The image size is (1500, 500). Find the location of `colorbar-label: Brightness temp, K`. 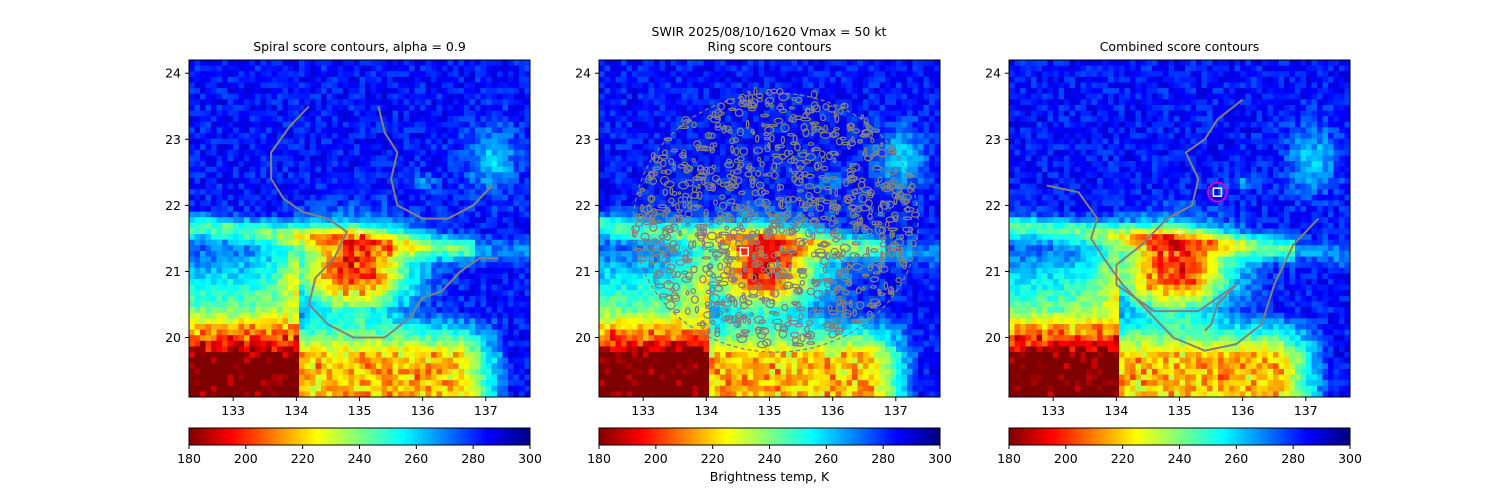

colorbar-label: Brightness temp, K is located at coordinates (770, 476).